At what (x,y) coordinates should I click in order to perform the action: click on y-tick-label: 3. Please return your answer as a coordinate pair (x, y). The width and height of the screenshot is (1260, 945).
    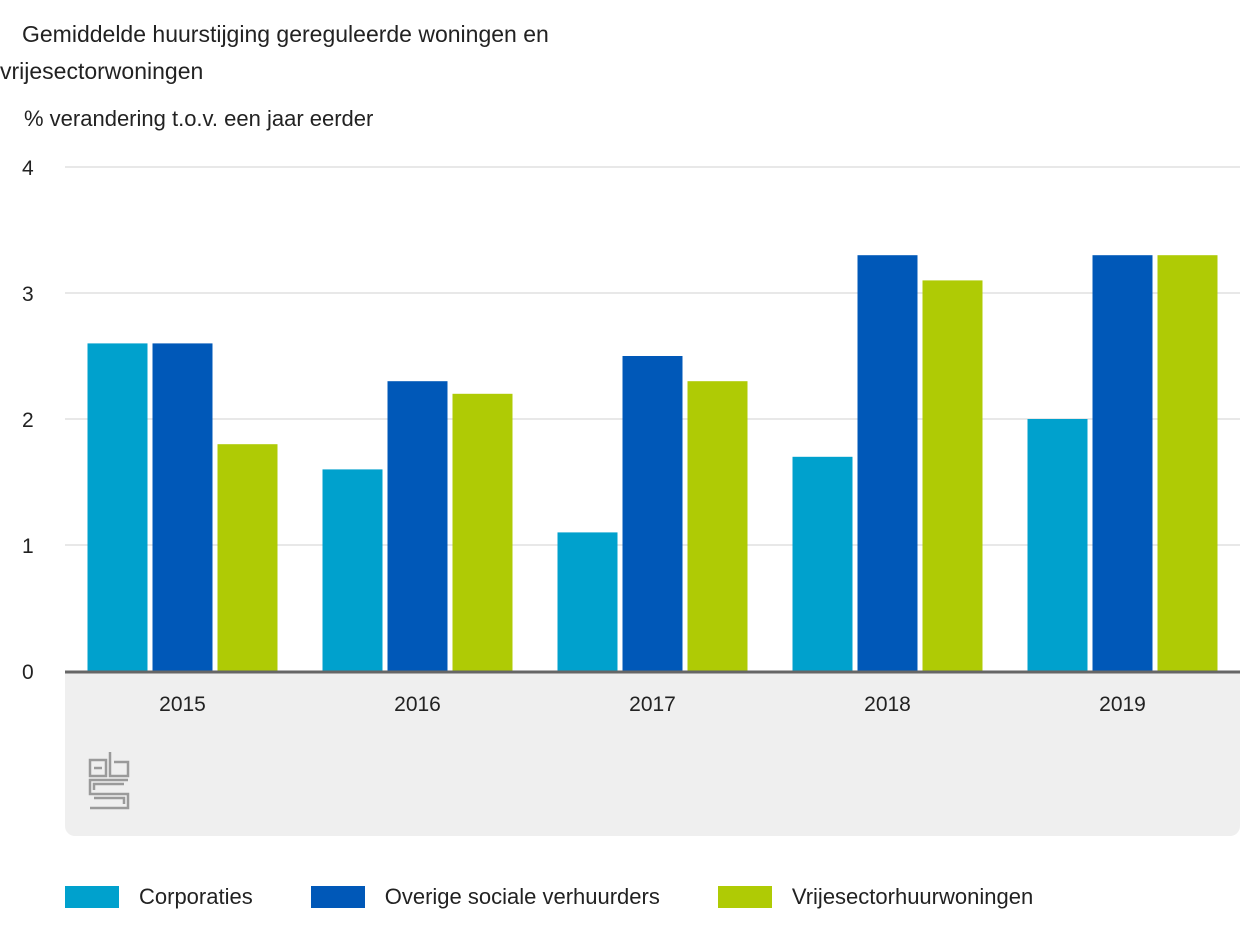
    Looking at the image, I should click on (28, 294).